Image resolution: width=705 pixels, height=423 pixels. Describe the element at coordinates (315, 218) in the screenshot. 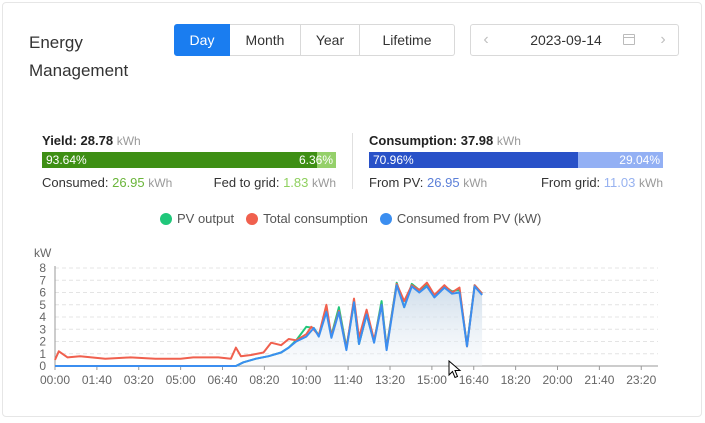

I see `legend-label-total: Total consumption` at that location.